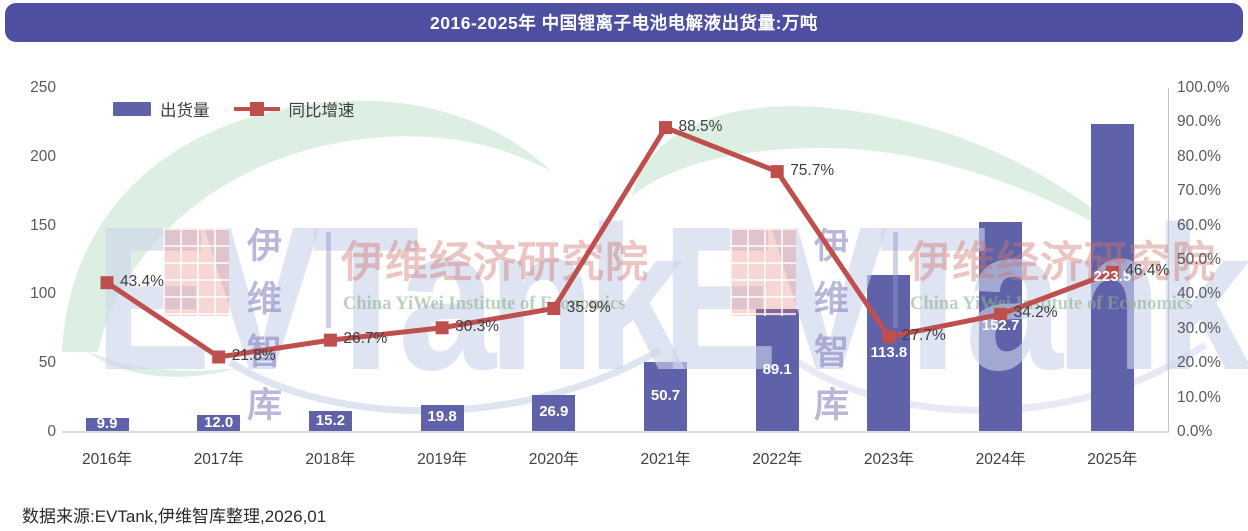  What do you see at coordinates (1035, 313) in the screenshot?
I see `growth-value-label: 34.2%` at bounding box center [1035, 313].